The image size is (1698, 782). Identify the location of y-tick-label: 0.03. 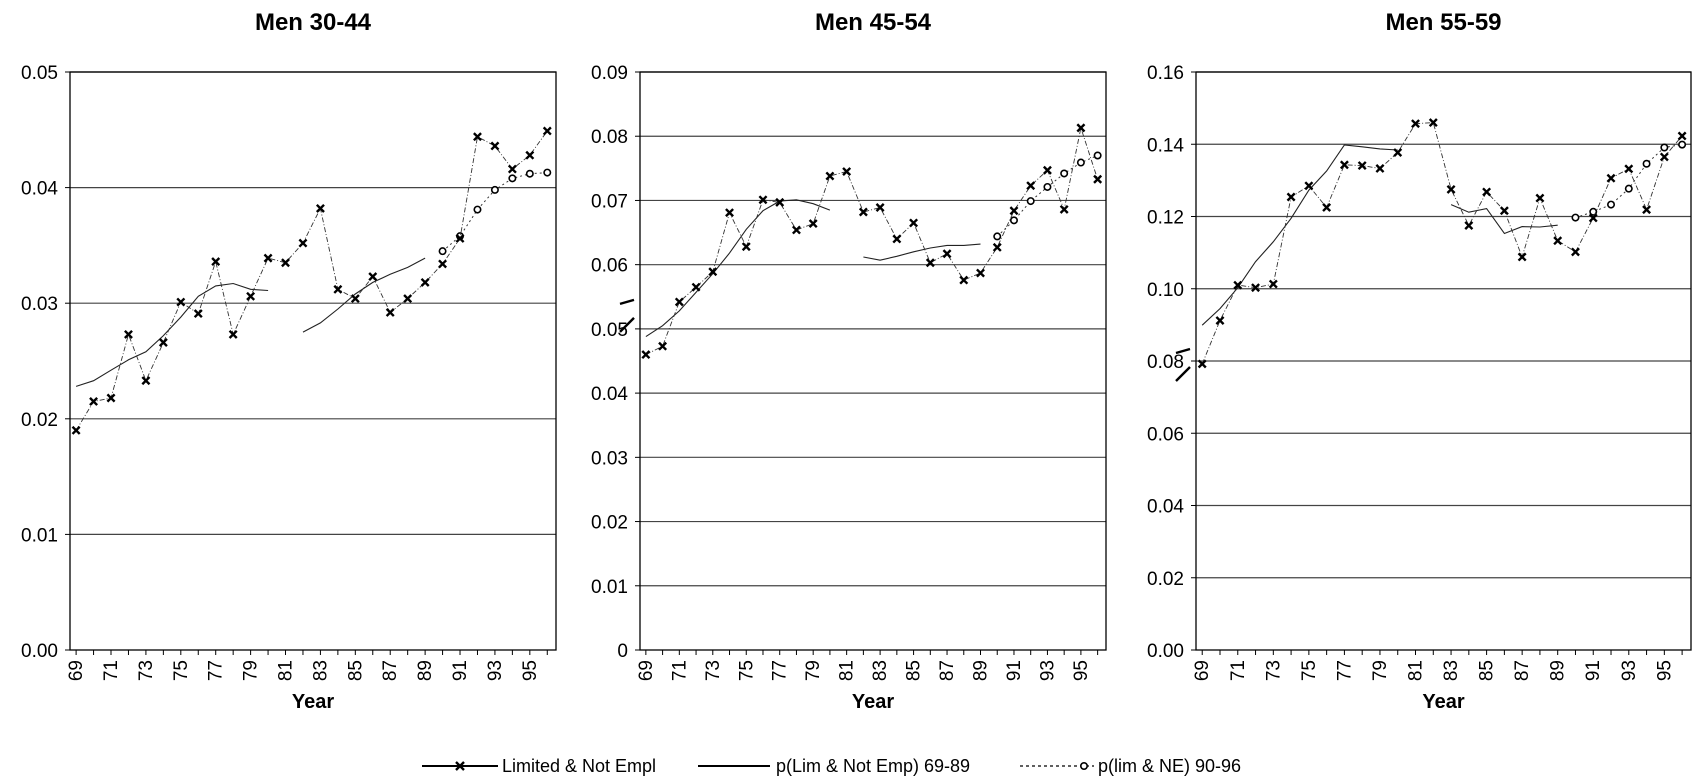
(609, 458).